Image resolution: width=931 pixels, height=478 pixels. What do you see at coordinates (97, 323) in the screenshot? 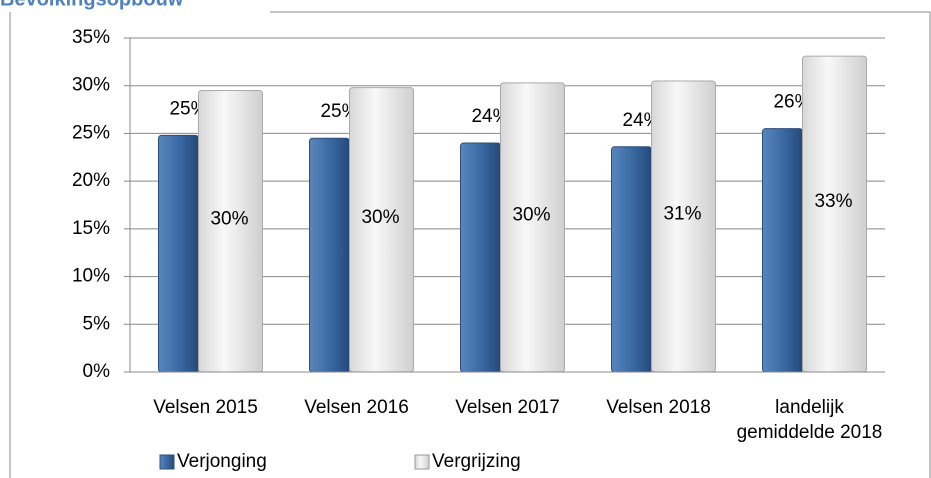
I see `y-tick-label: 5%` at bounding box center [97, 323].